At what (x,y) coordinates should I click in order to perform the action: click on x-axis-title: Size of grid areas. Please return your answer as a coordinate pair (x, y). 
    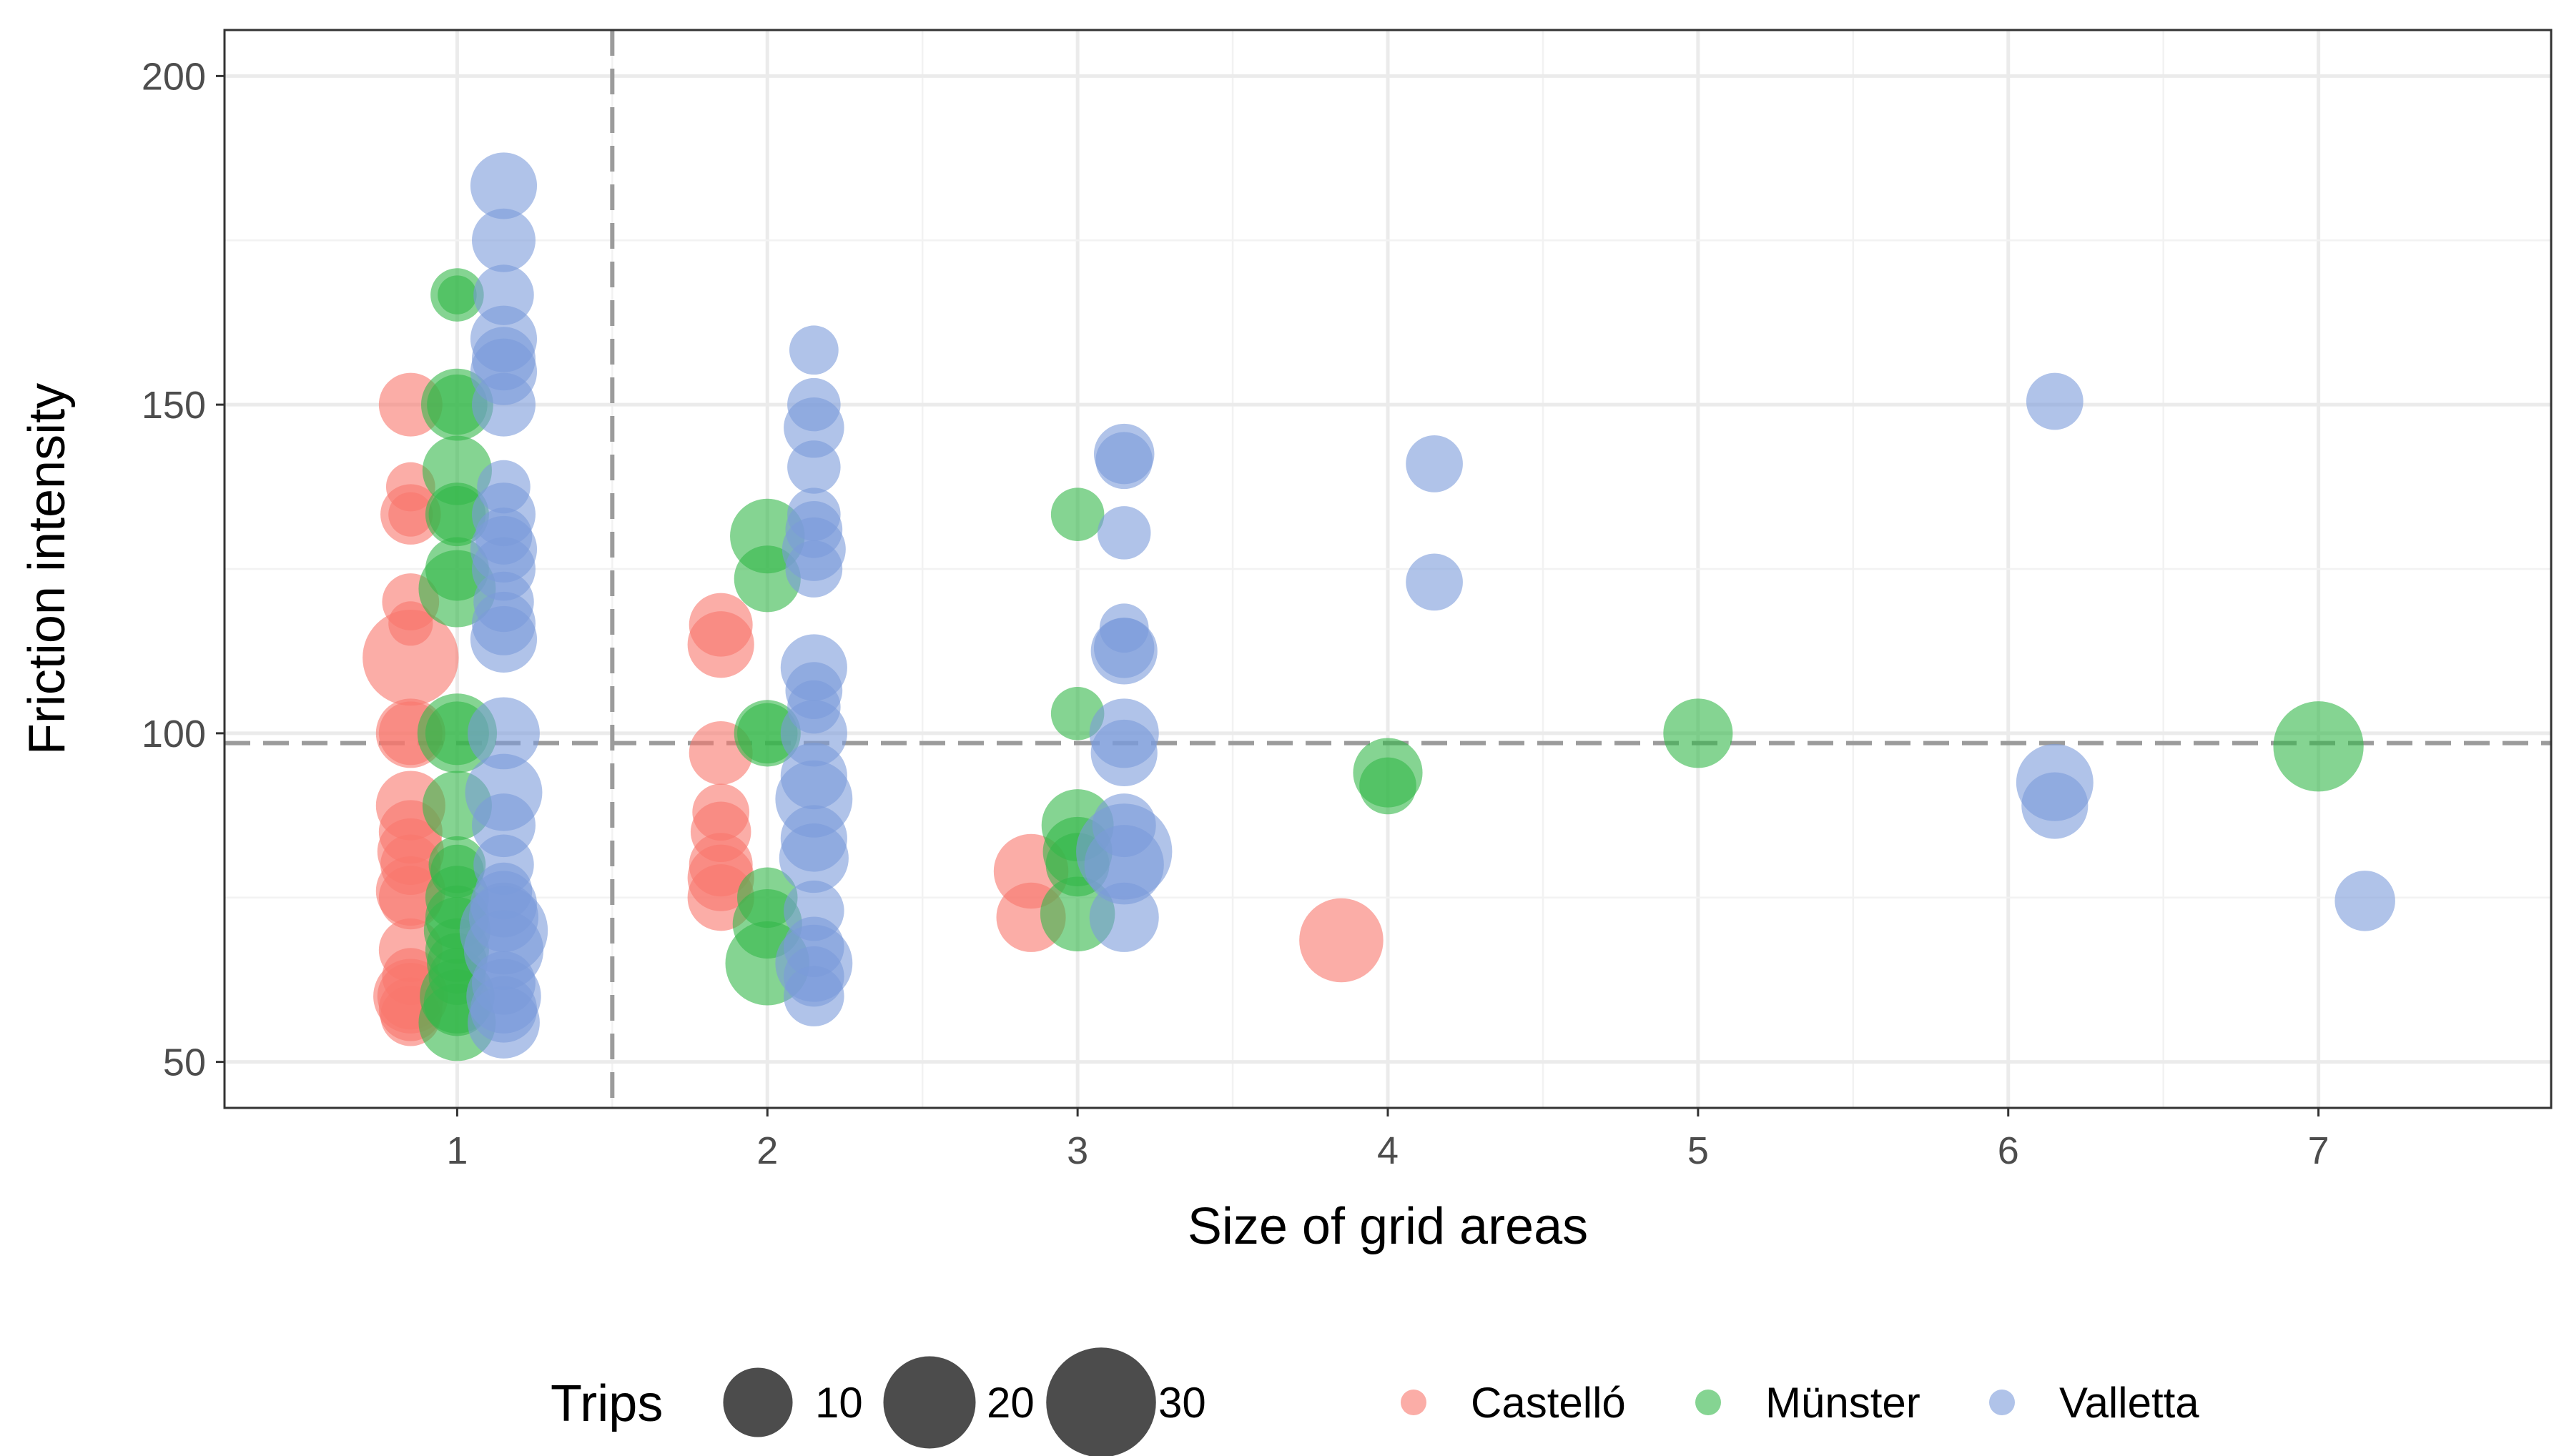
    Looking at the image, I should click on (1388, 1226).